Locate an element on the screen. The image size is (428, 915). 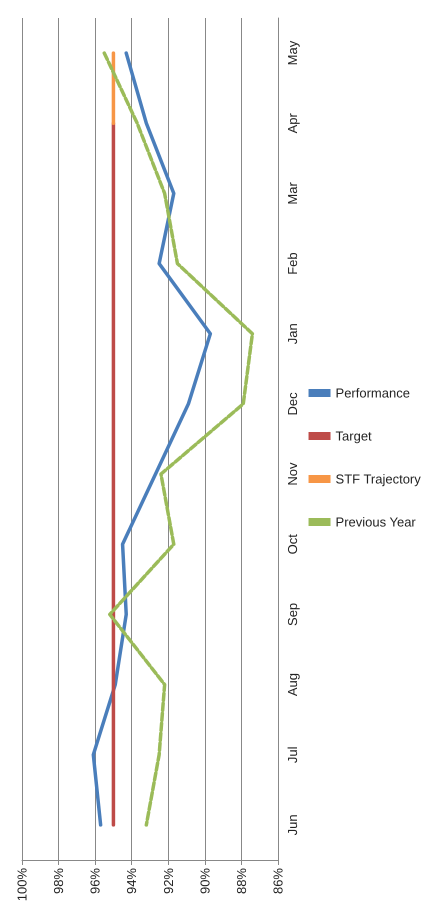
legend-label: Previous Year is located at coordinates (376, 522).